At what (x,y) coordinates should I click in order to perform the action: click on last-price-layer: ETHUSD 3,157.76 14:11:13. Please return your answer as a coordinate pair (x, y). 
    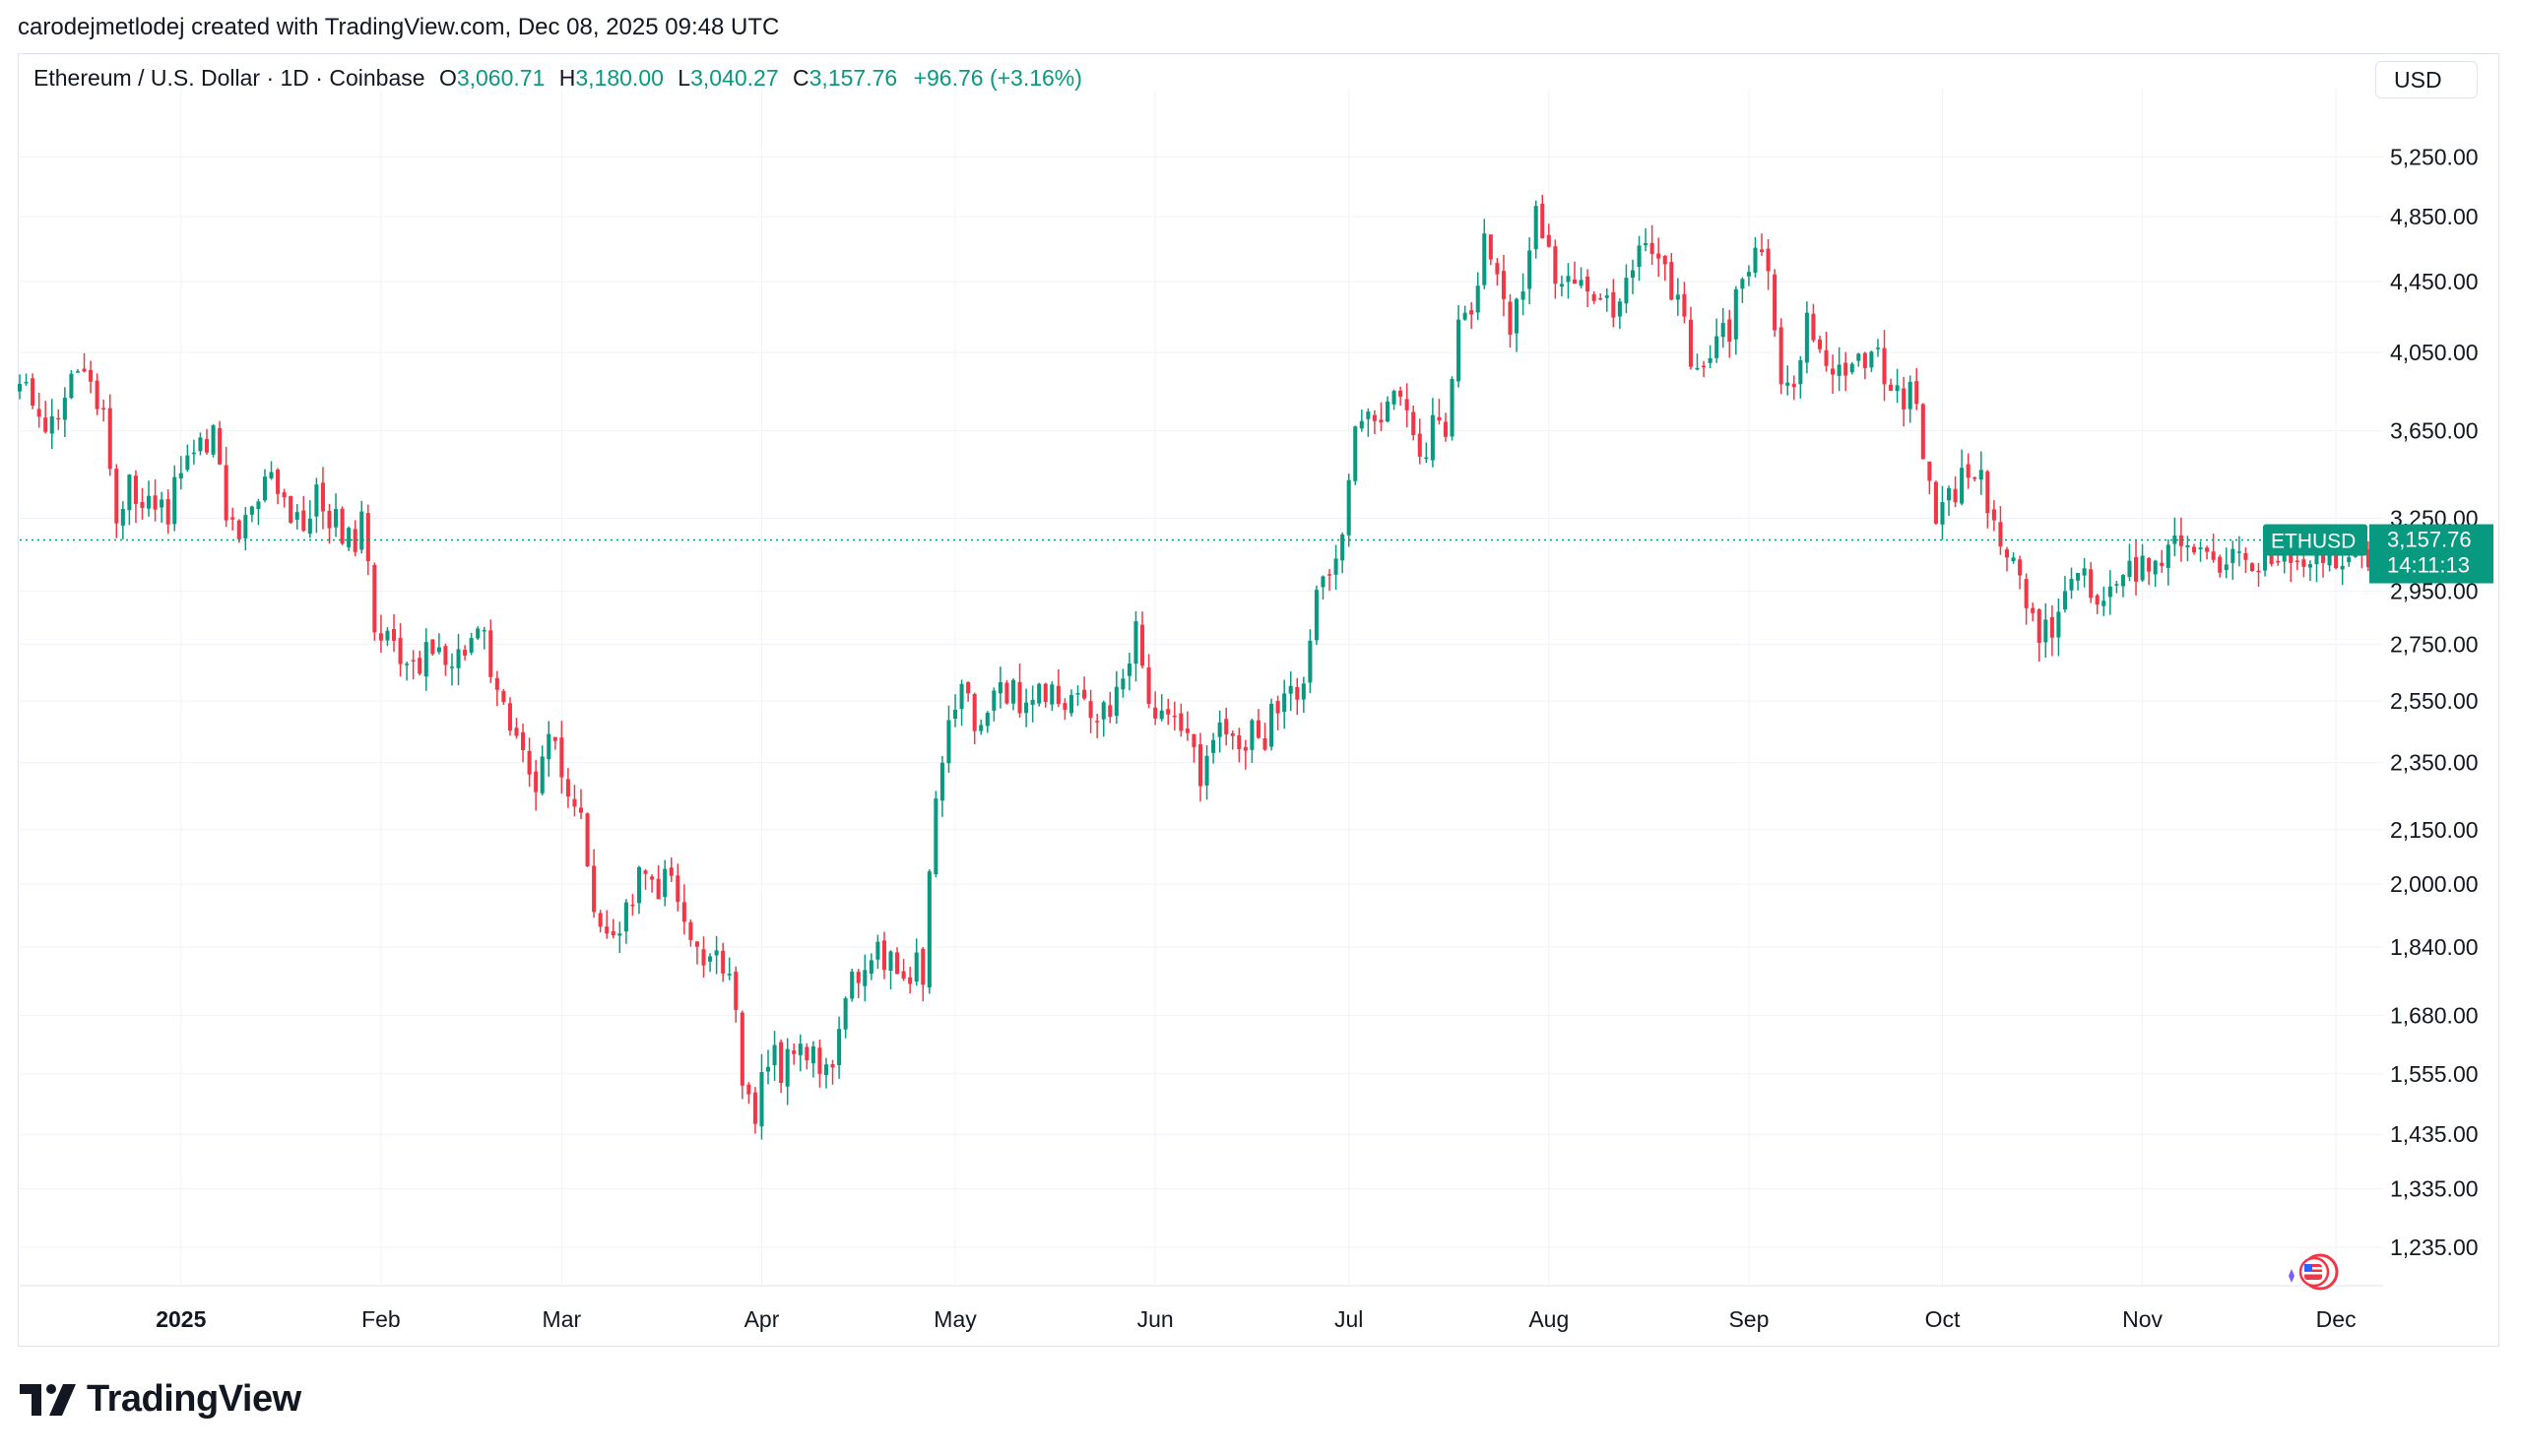
    Looking at the image, I should click on (1256, 554).